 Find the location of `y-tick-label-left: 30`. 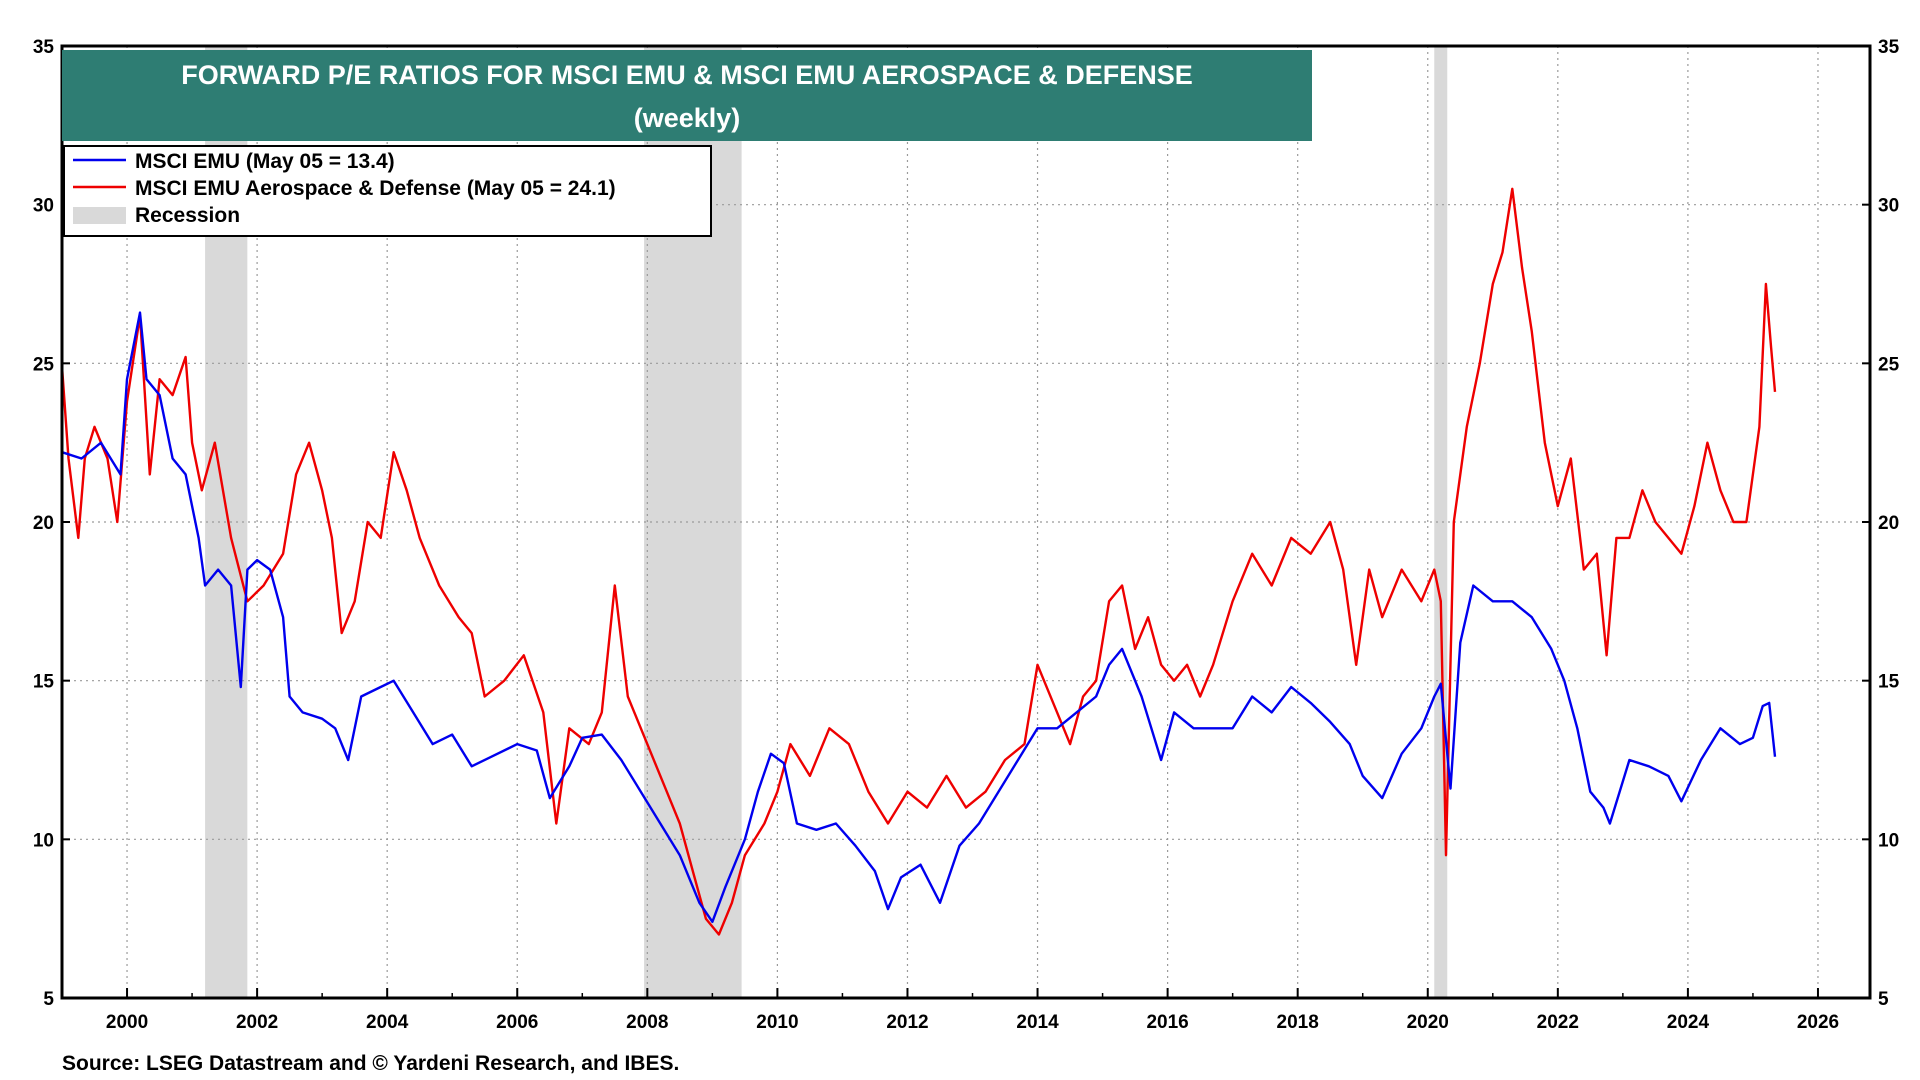

y-tick-label-left: 30 is located at coordinates (43, 206).